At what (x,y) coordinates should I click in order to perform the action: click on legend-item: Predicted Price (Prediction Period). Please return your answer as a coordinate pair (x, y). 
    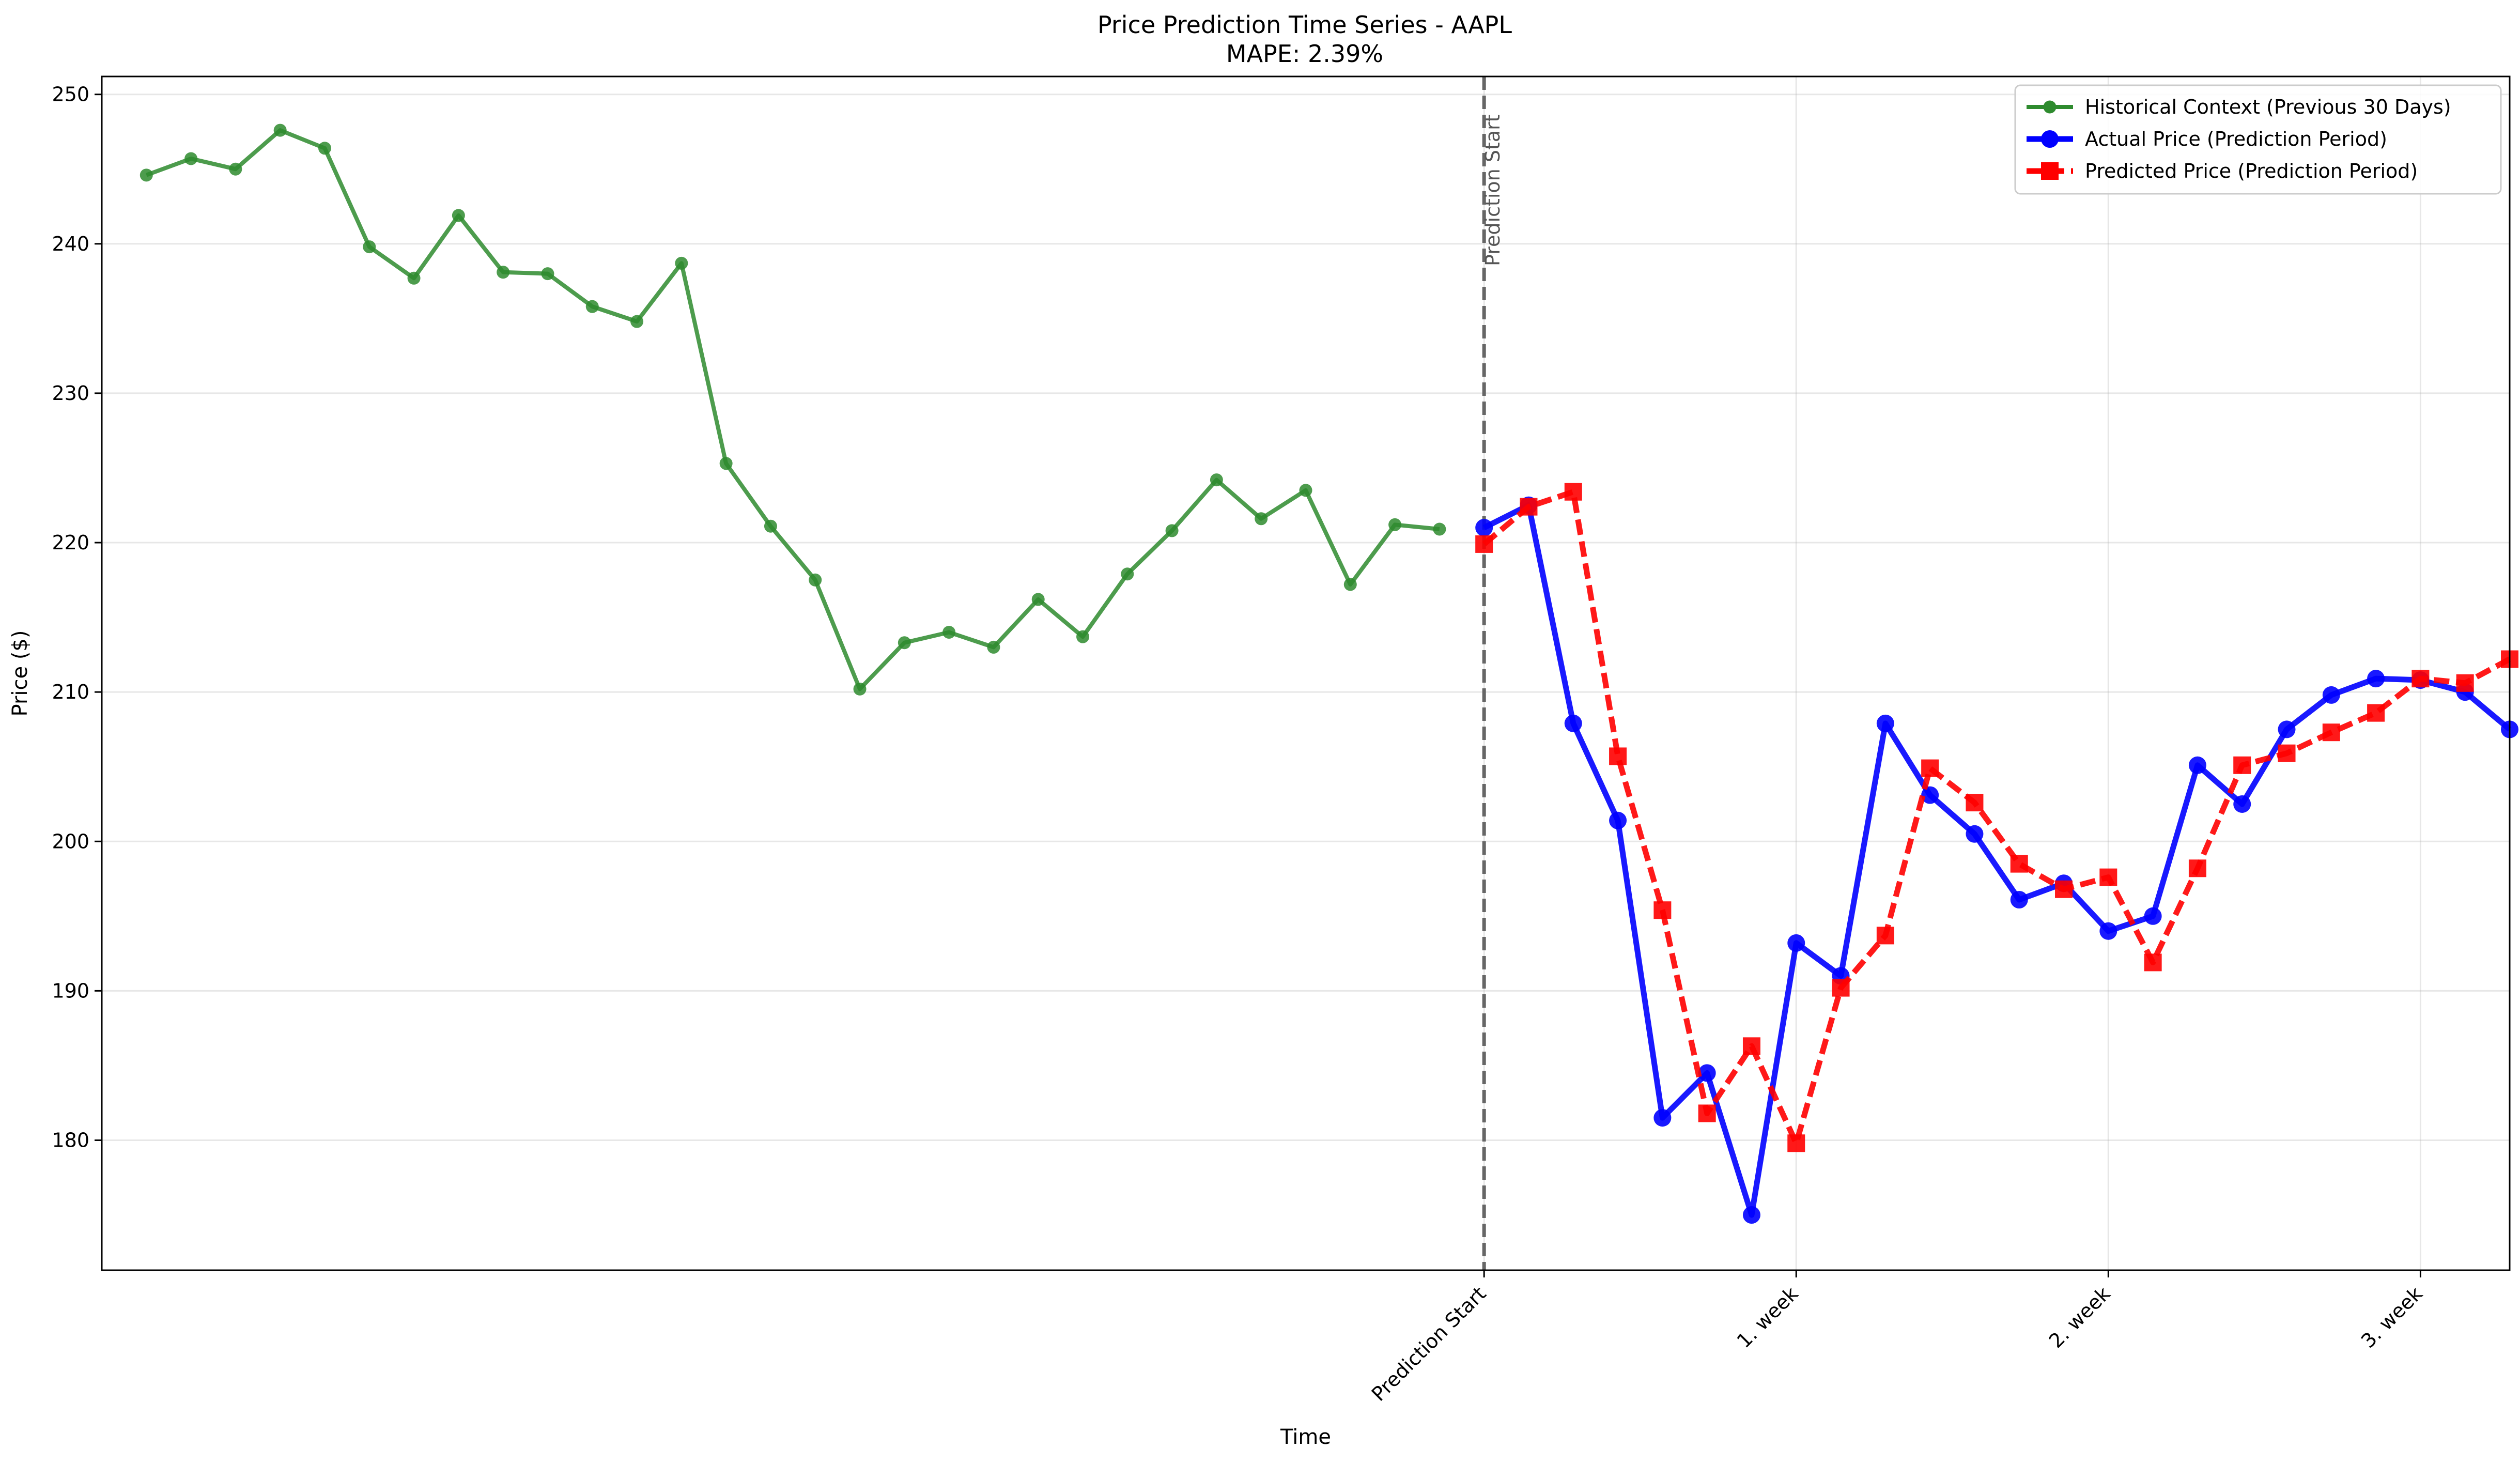
    Looking at the image, I should click on (2222, 171).